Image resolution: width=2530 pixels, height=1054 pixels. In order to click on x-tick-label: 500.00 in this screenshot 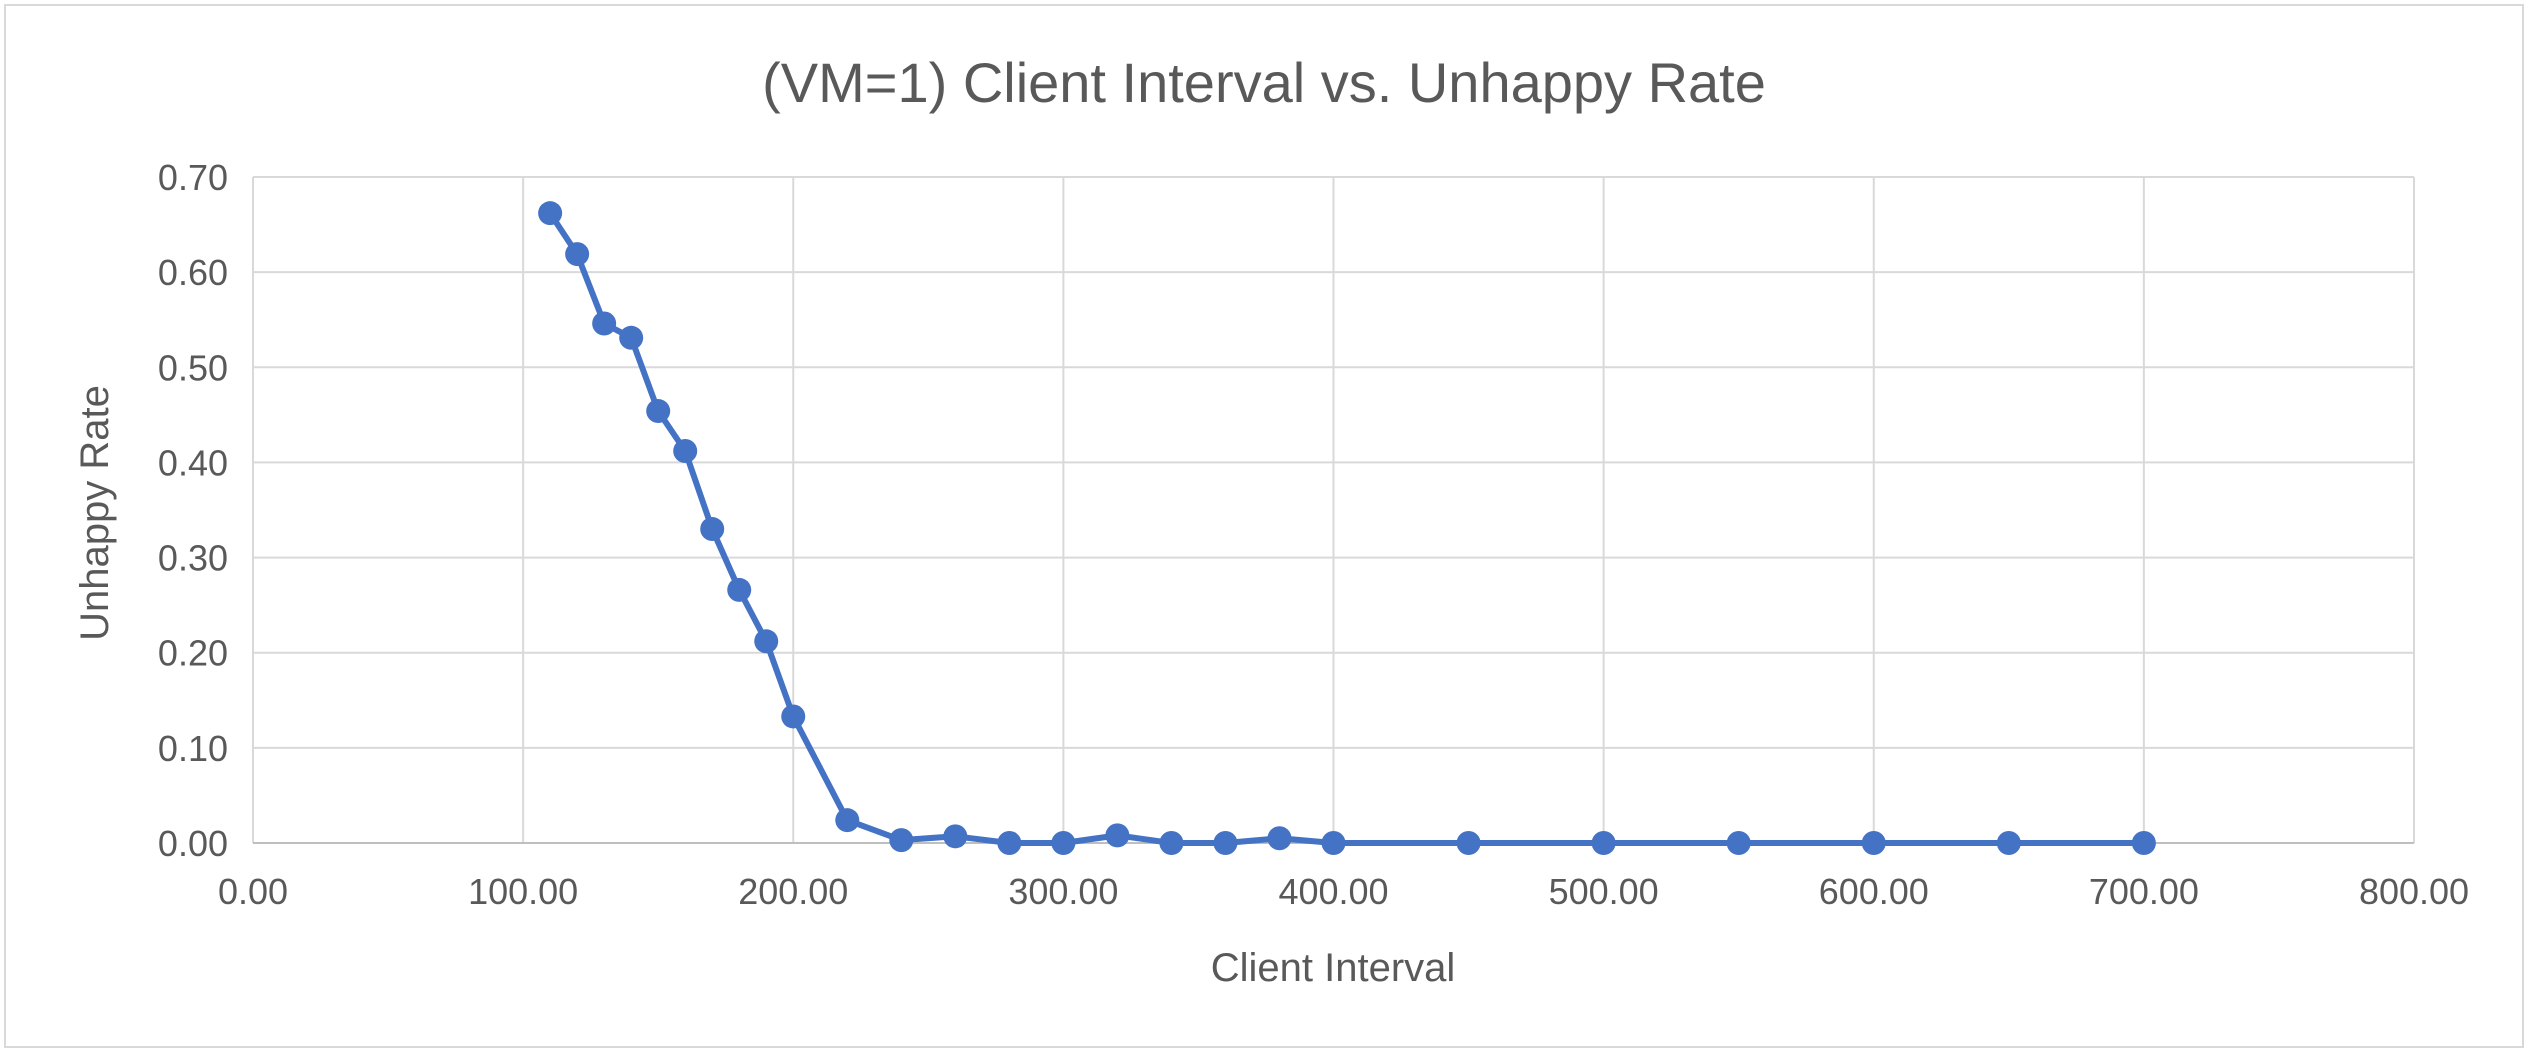, I will do `click(1604, 891)`.